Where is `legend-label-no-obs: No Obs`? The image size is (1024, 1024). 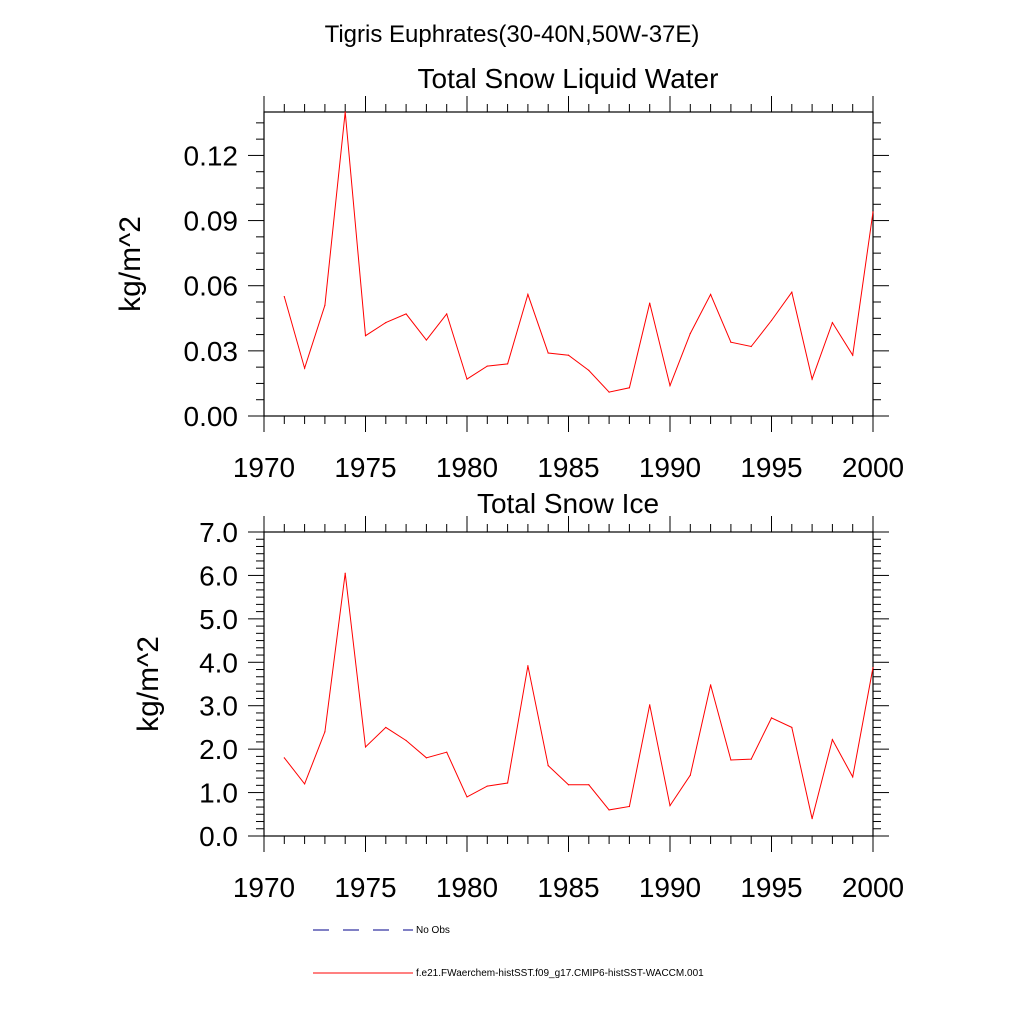
legend-label-no-obs: No Obs is located at coordinates (433, 930).